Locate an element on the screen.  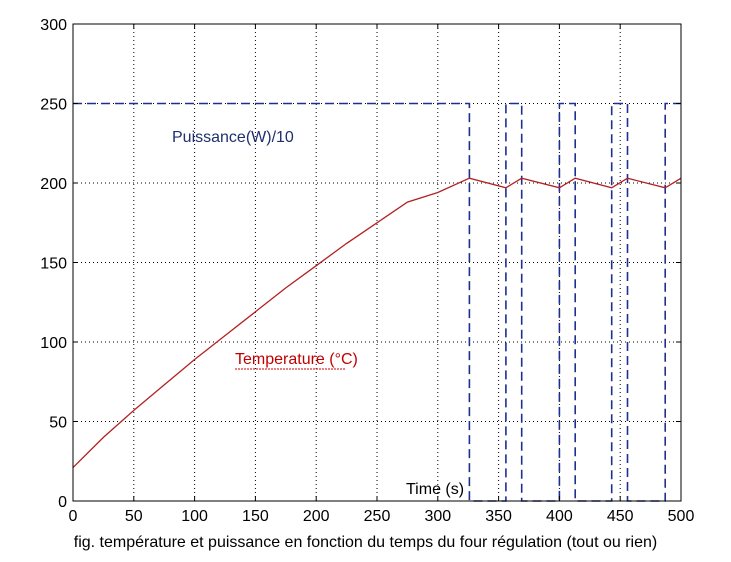
y-tick-label: 200 is located at coordinates (53, 184).